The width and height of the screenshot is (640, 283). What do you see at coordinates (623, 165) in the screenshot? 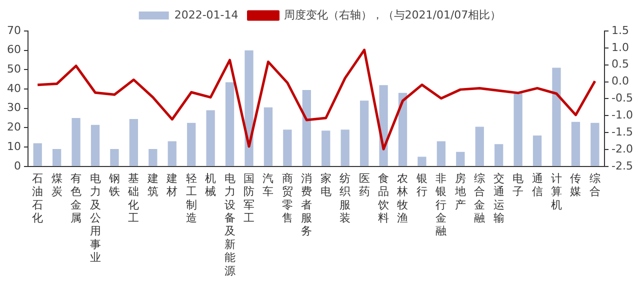
I see `y2-tick-label: -2.5` at bounding box center [623, 165].